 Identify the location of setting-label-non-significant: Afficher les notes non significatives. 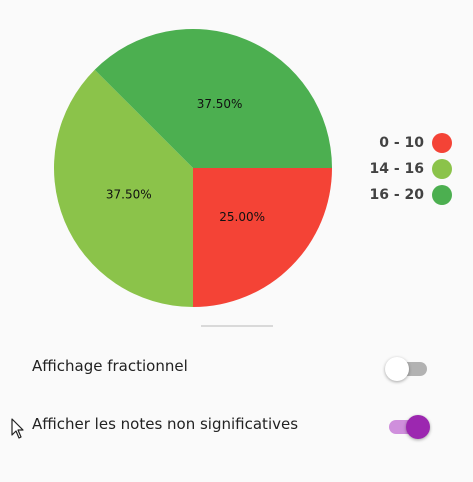
(165, 424).